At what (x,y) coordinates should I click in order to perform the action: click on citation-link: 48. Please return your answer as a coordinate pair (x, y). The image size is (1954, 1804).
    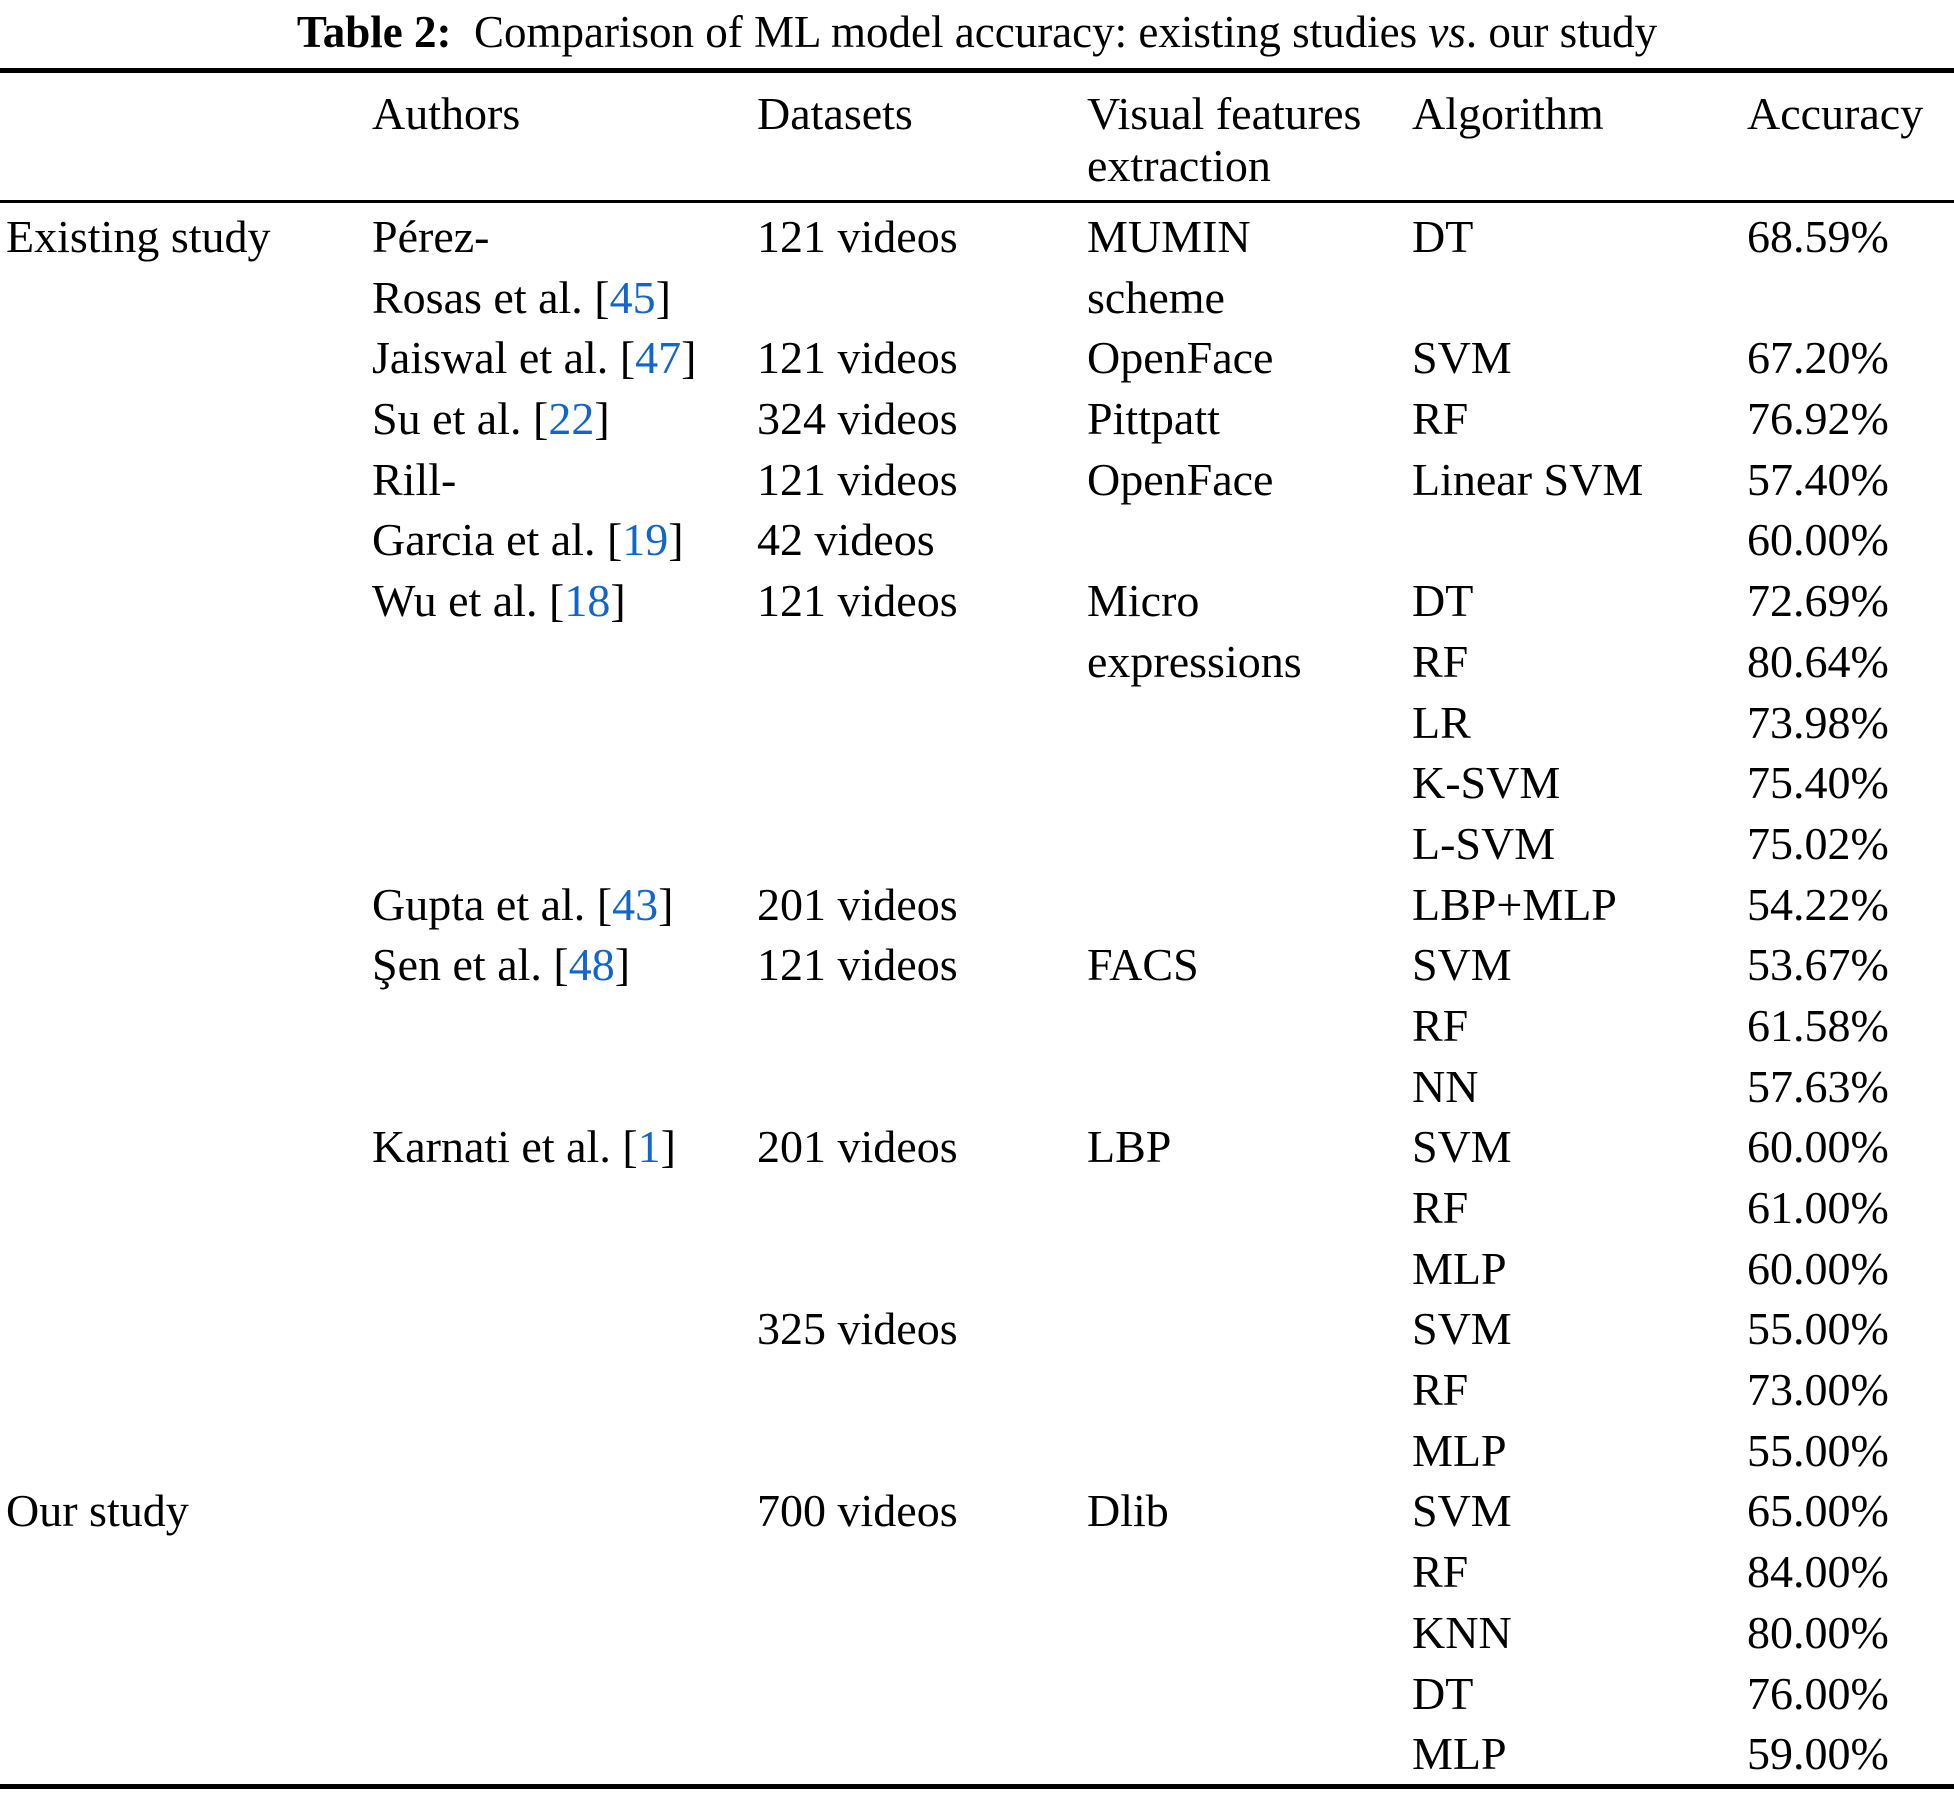
    Looking at the image, I should click on (591, 965).